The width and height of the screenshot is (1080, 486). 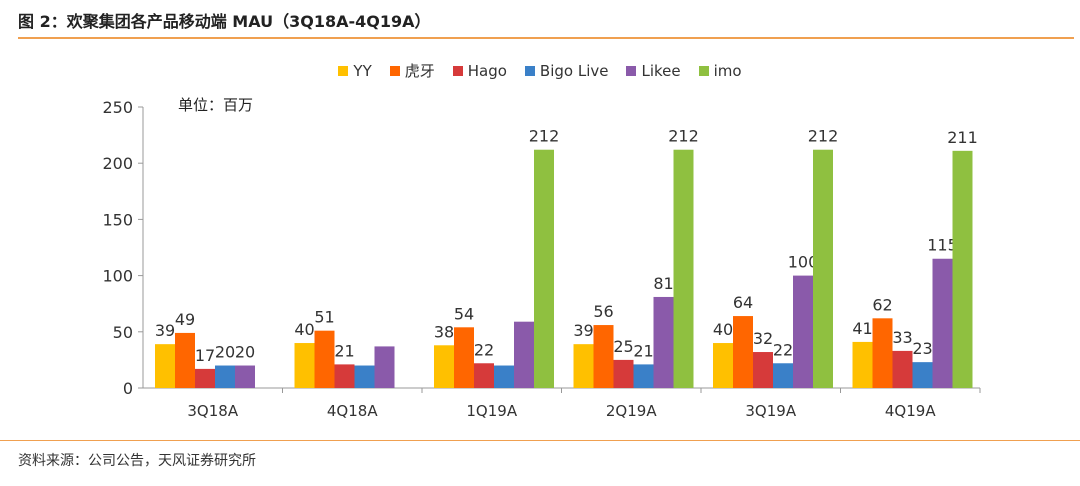 I want to click on data-label: 17, so click(x=205, y=355).